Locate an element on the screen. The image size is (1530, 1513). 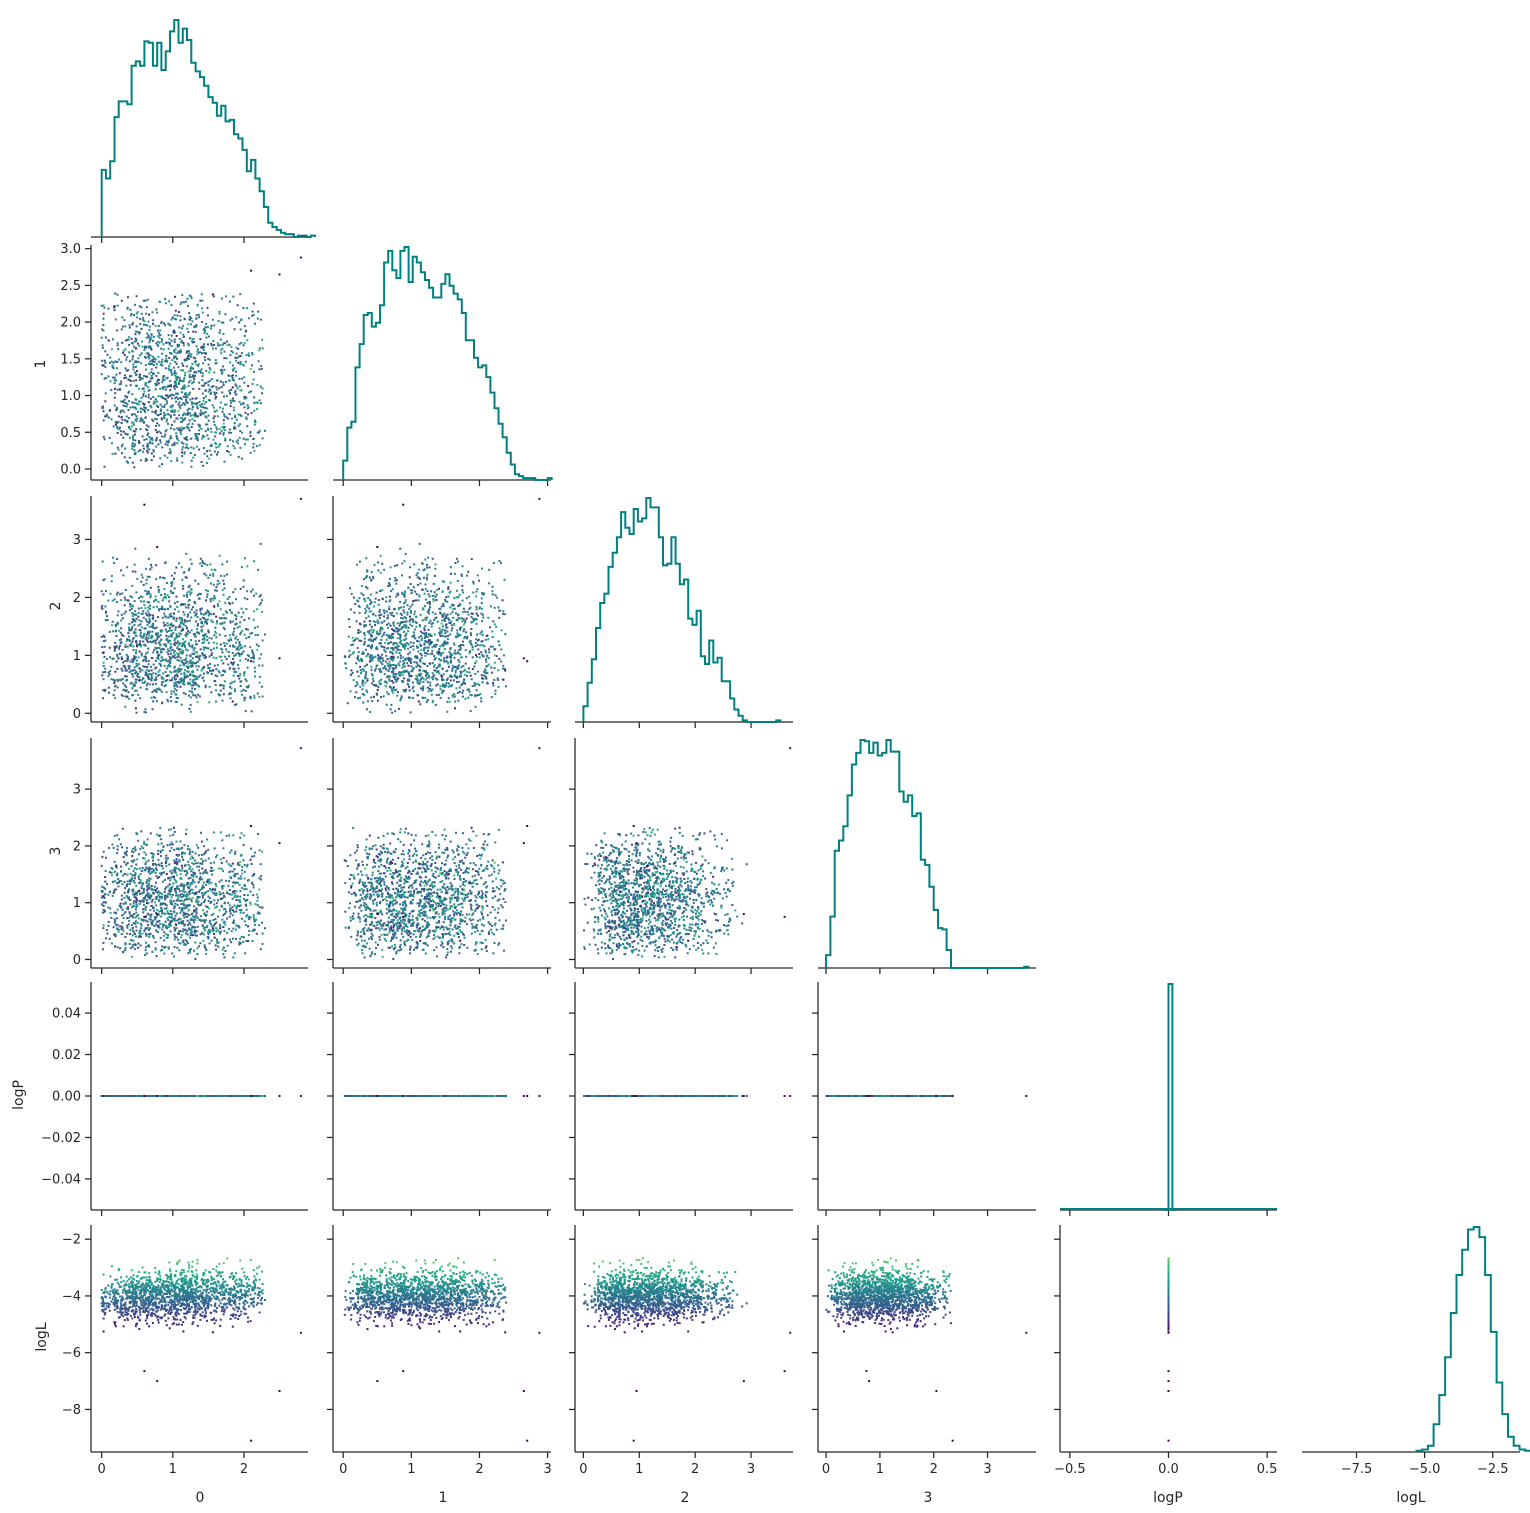
y-tick-label: 1 is located at coordinates (77, 656).